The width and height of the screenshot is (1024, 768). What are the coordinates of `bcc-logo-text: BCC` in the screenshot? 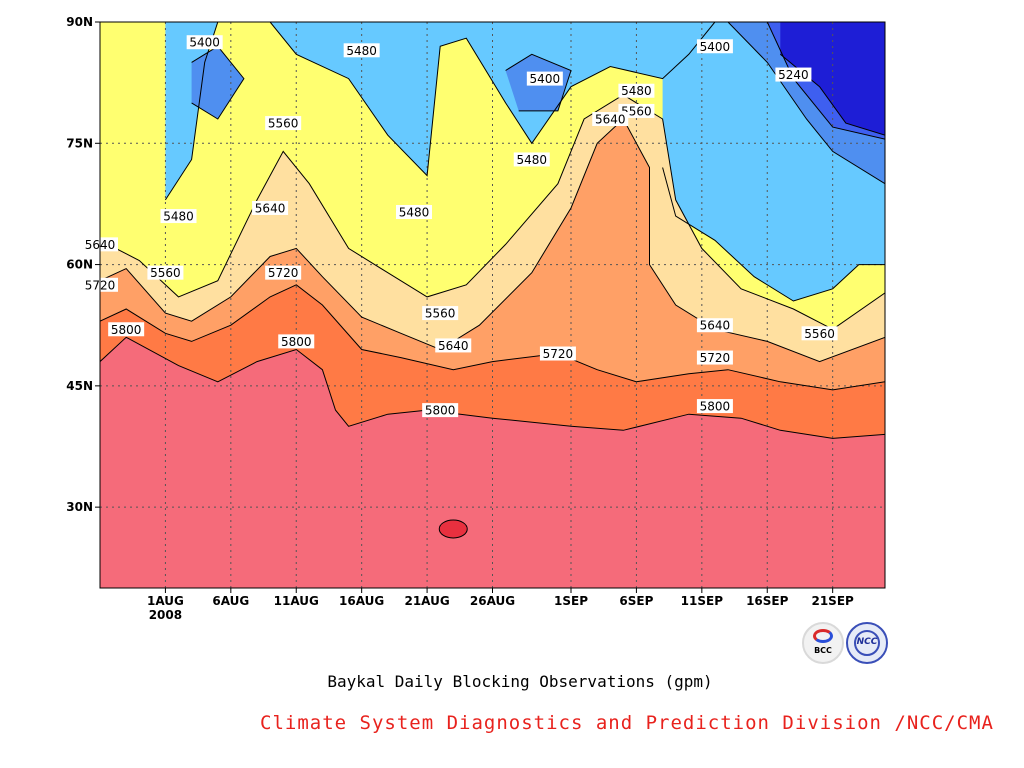 It's located at (823, 650).